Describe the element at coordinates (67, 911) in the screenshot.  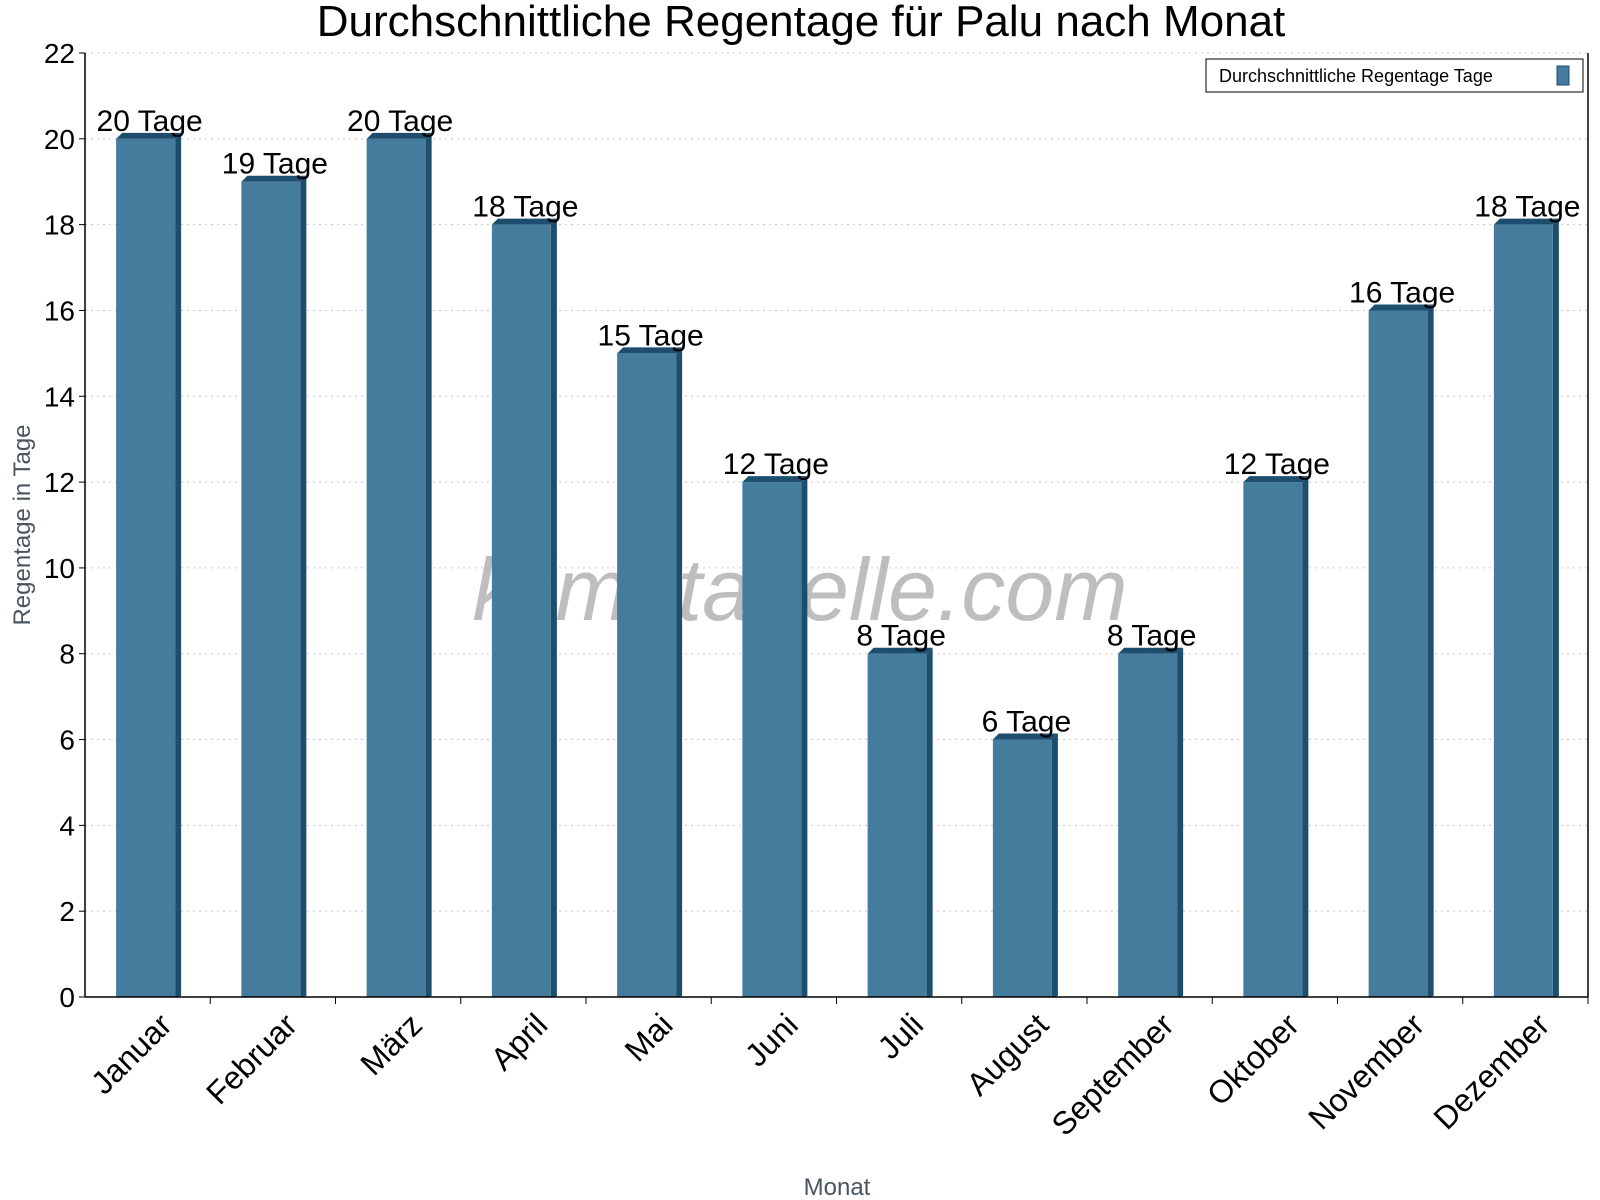
I see `y-tick-label: 2` at that location.